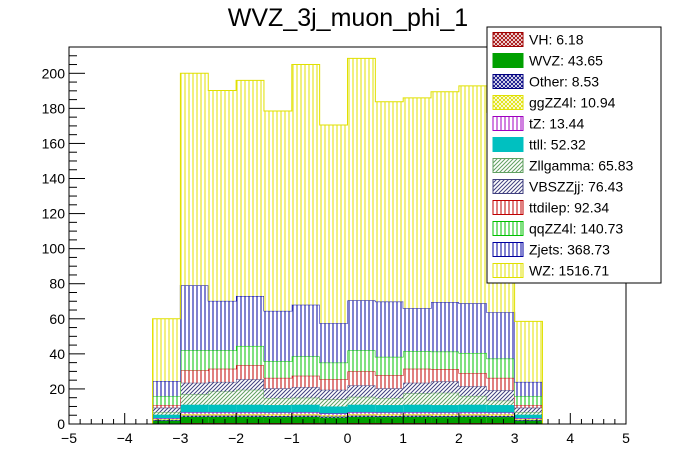 Image resolution: width=696 pixels, height=472 pixels. I want to click on series-ttll, so click(347, 414).